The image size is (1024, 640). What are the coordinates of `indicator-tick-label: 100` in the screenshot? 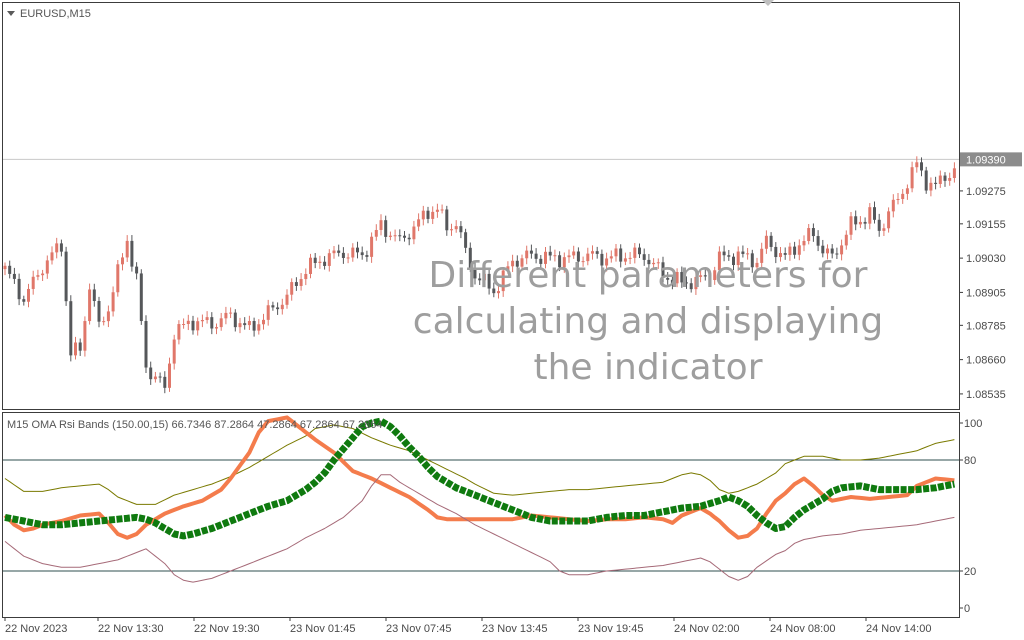 It's located at (973, 424).